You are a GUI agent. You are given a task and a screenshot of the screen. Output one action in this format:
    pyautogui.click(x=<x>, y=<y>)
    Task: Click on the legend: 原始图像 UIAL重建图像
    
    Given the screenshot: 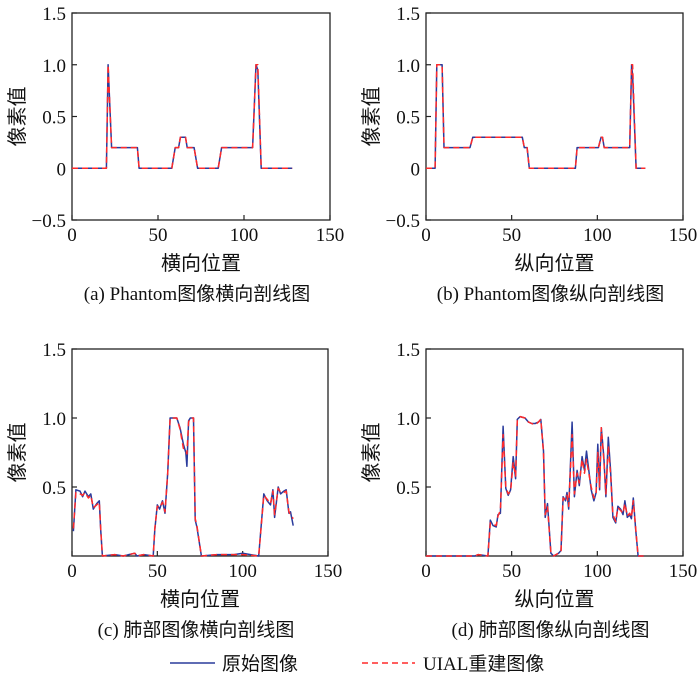 What is the action you would take?
    pyautogui.click(x=357, y=664)
    